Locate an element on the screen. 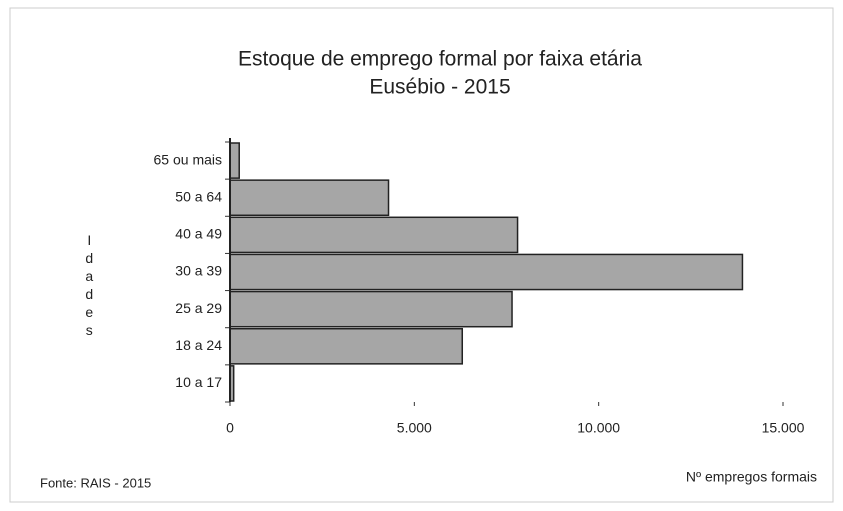 This screenshot has width=843, height=511. y-tick-label: 10 a 17 is located at coordinates (198, 382).